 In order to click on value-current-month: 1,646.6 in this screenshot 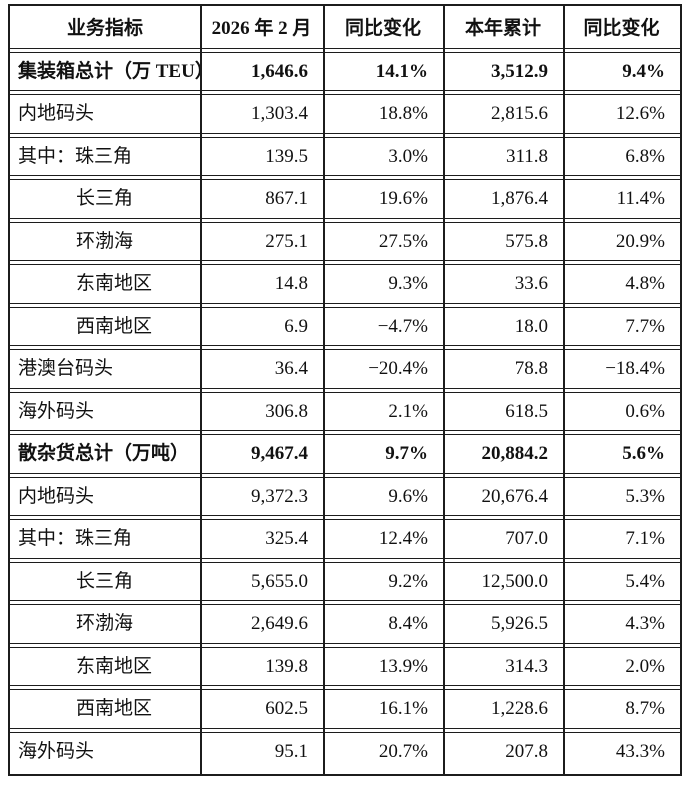, I will do `click(261, 71)`.